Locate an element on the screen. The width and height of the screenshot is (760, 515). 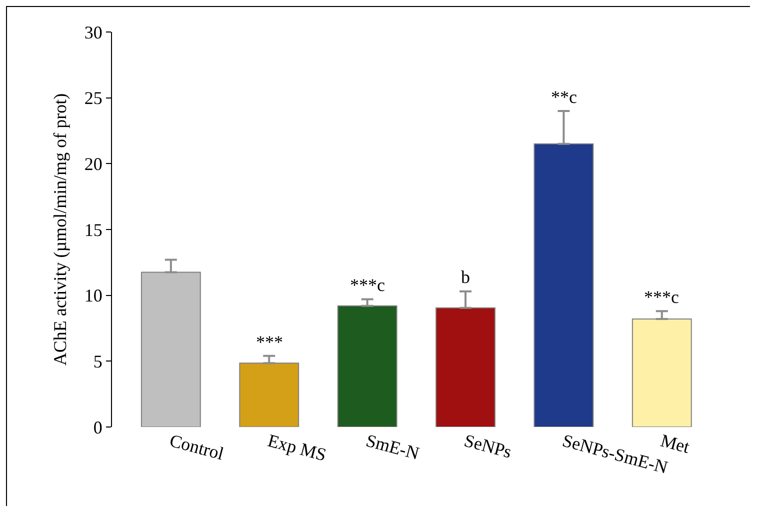
annotation: *** is located at coordinates (269, 342).